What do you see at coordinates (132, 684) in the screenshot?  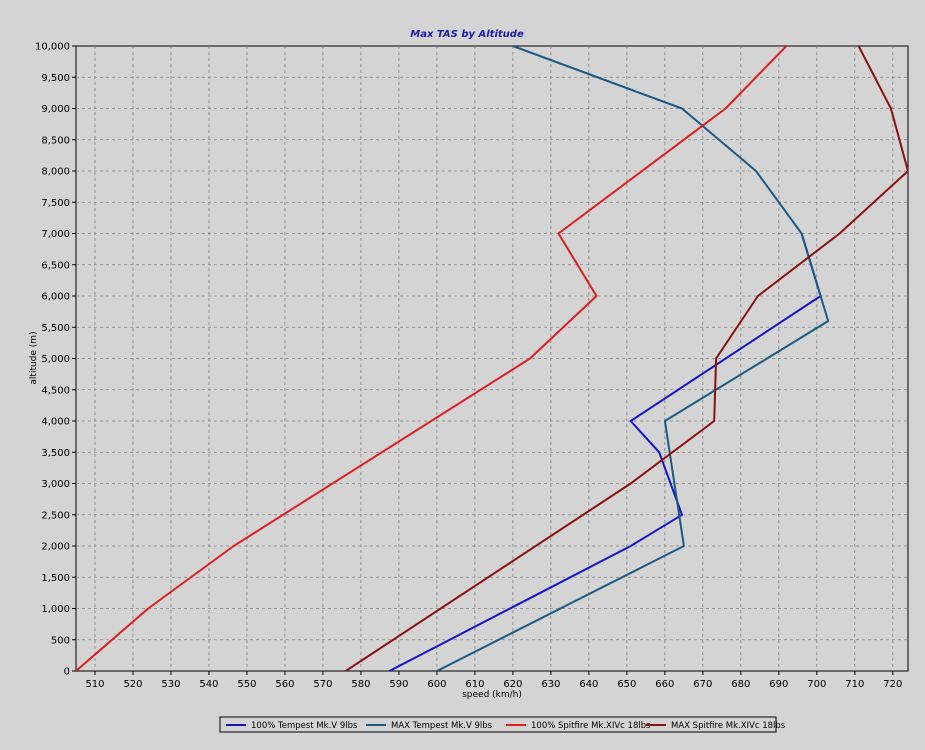 I see `x-tick-label: 520` at bounding box center [132, 684].